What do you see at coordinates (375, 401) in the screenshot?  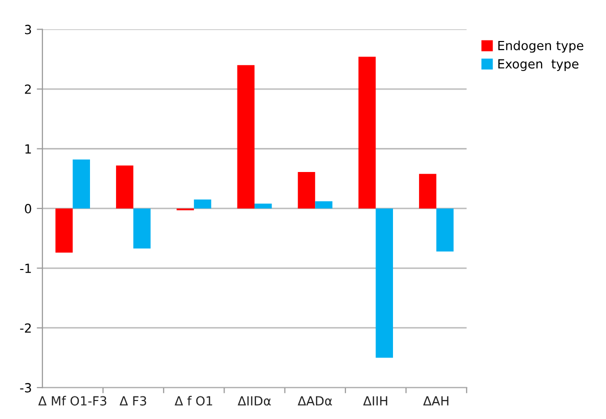 I see `x-tick-label: ΔIIH` at bounding box center [375, 401].